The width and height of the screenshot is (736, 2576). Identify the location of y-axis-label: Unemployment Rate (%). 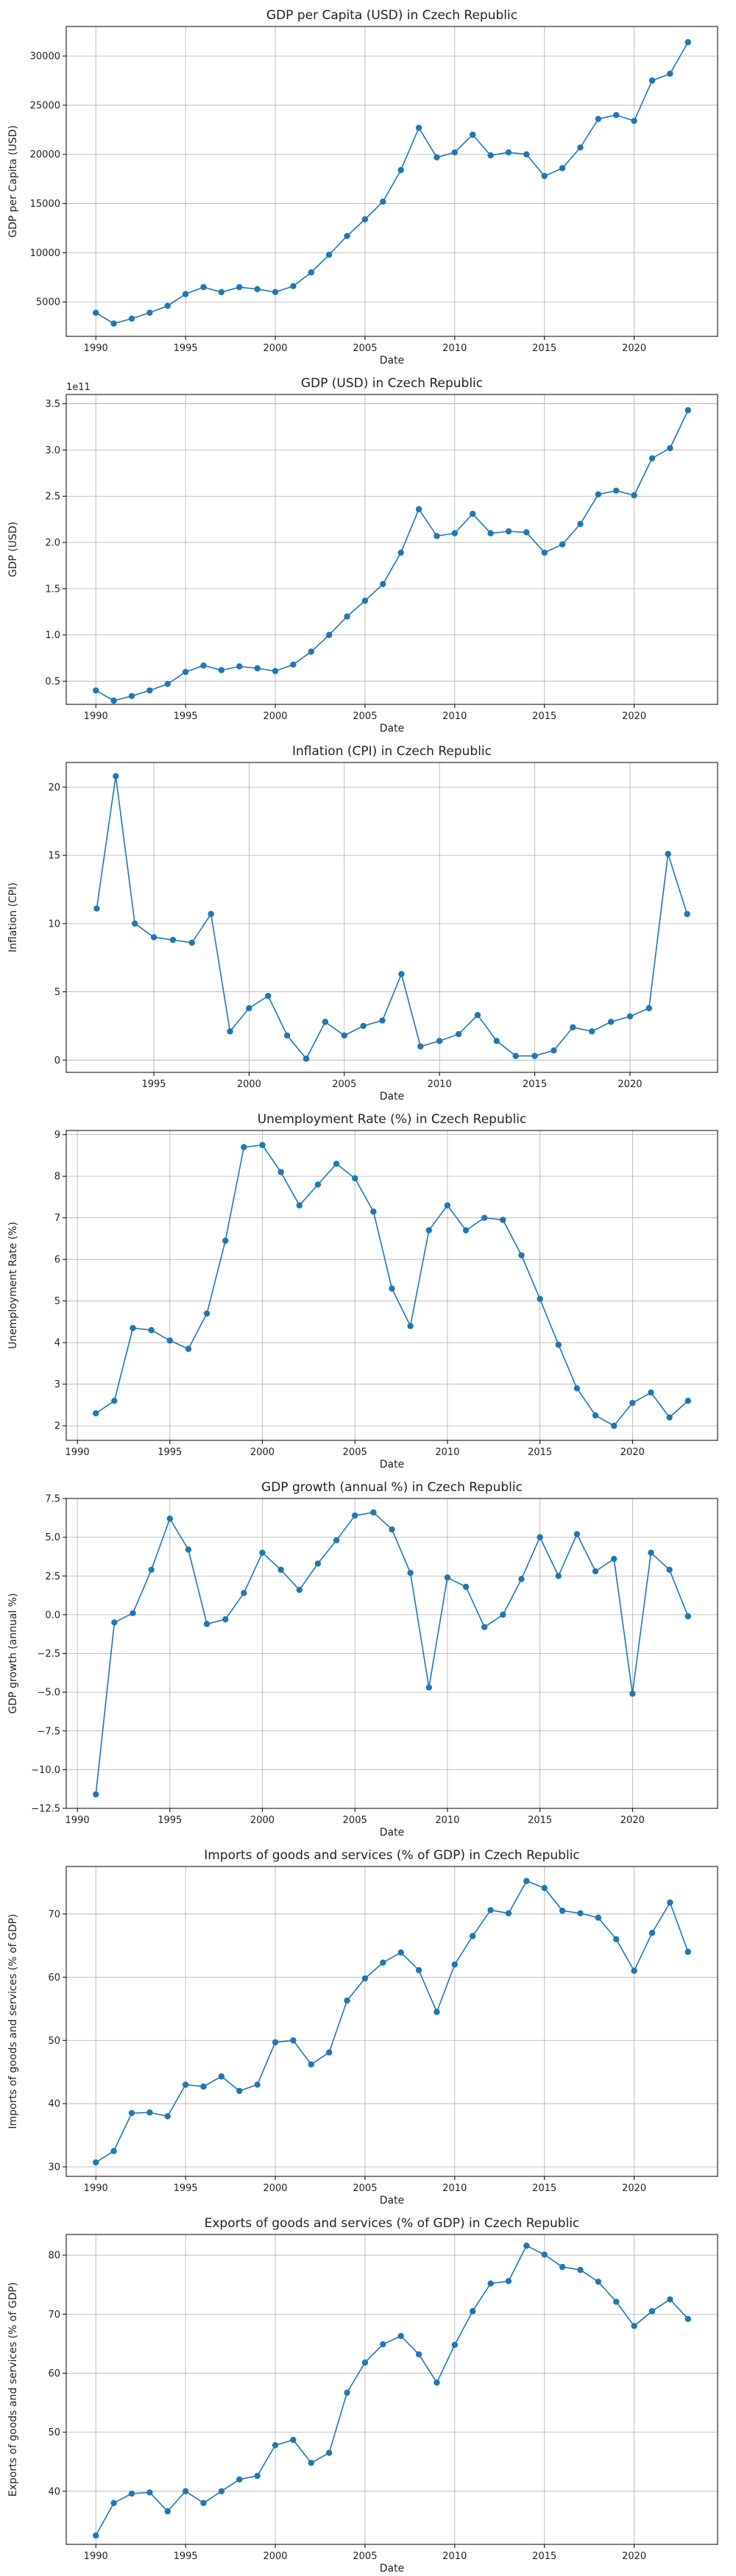
(13, 1285).